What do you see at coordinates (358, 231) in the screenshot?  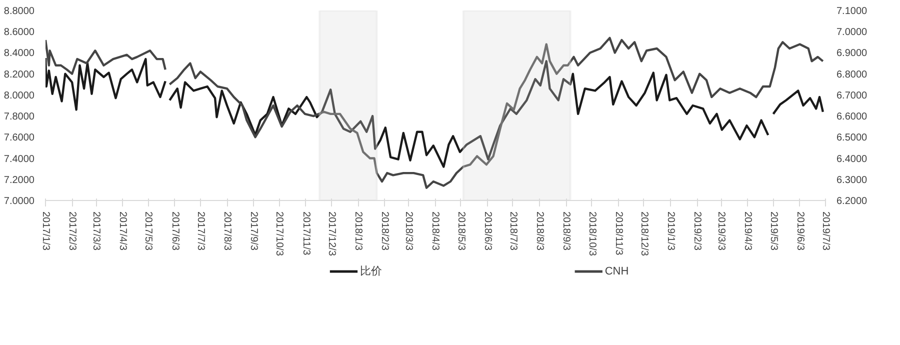 I see `x-tick-label: 2018/1/3` at bounding box center [358, 231].